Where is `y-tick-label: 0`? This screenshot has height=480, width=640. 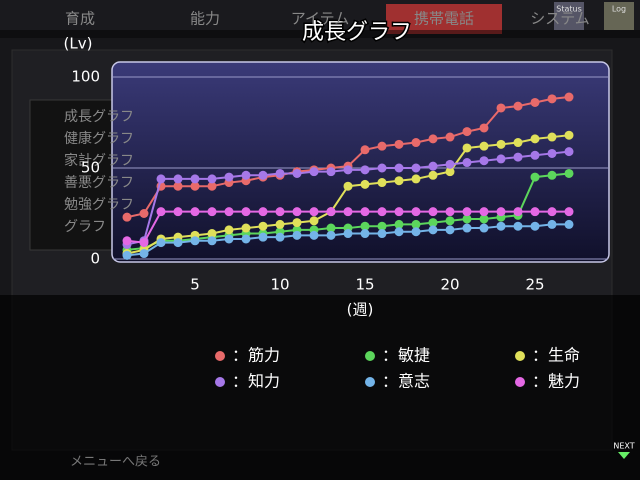 y-tick-label: 0 is located at coordinates (95, 259).